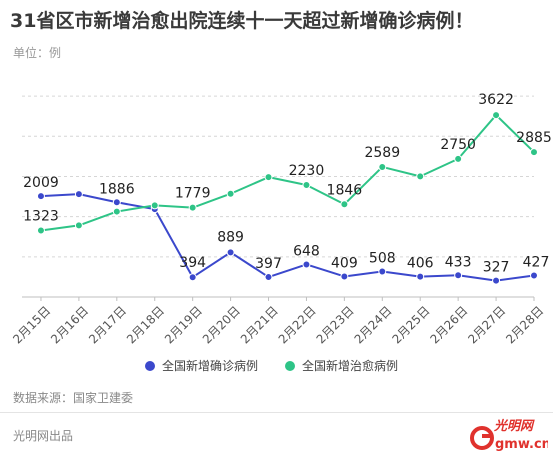  Describe the element at coordinates (496, 100) in the screenshot. I see `data-label: 3622` at that location.